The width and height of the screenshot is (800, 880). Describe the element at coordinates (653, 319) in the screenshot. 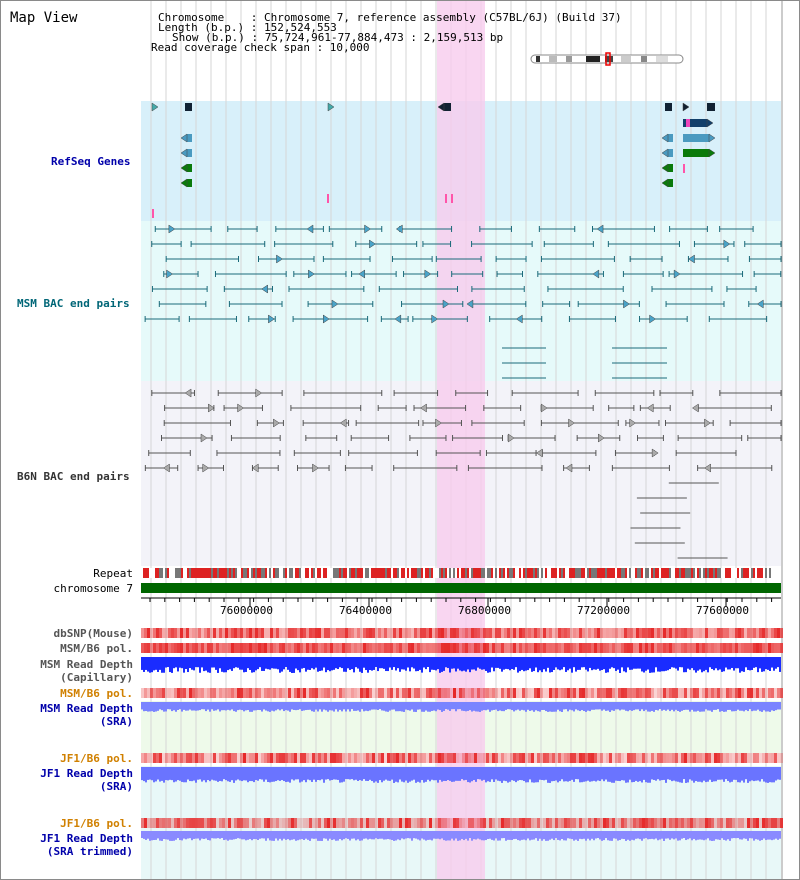

I see `msm-bac-pair-end` at that location.